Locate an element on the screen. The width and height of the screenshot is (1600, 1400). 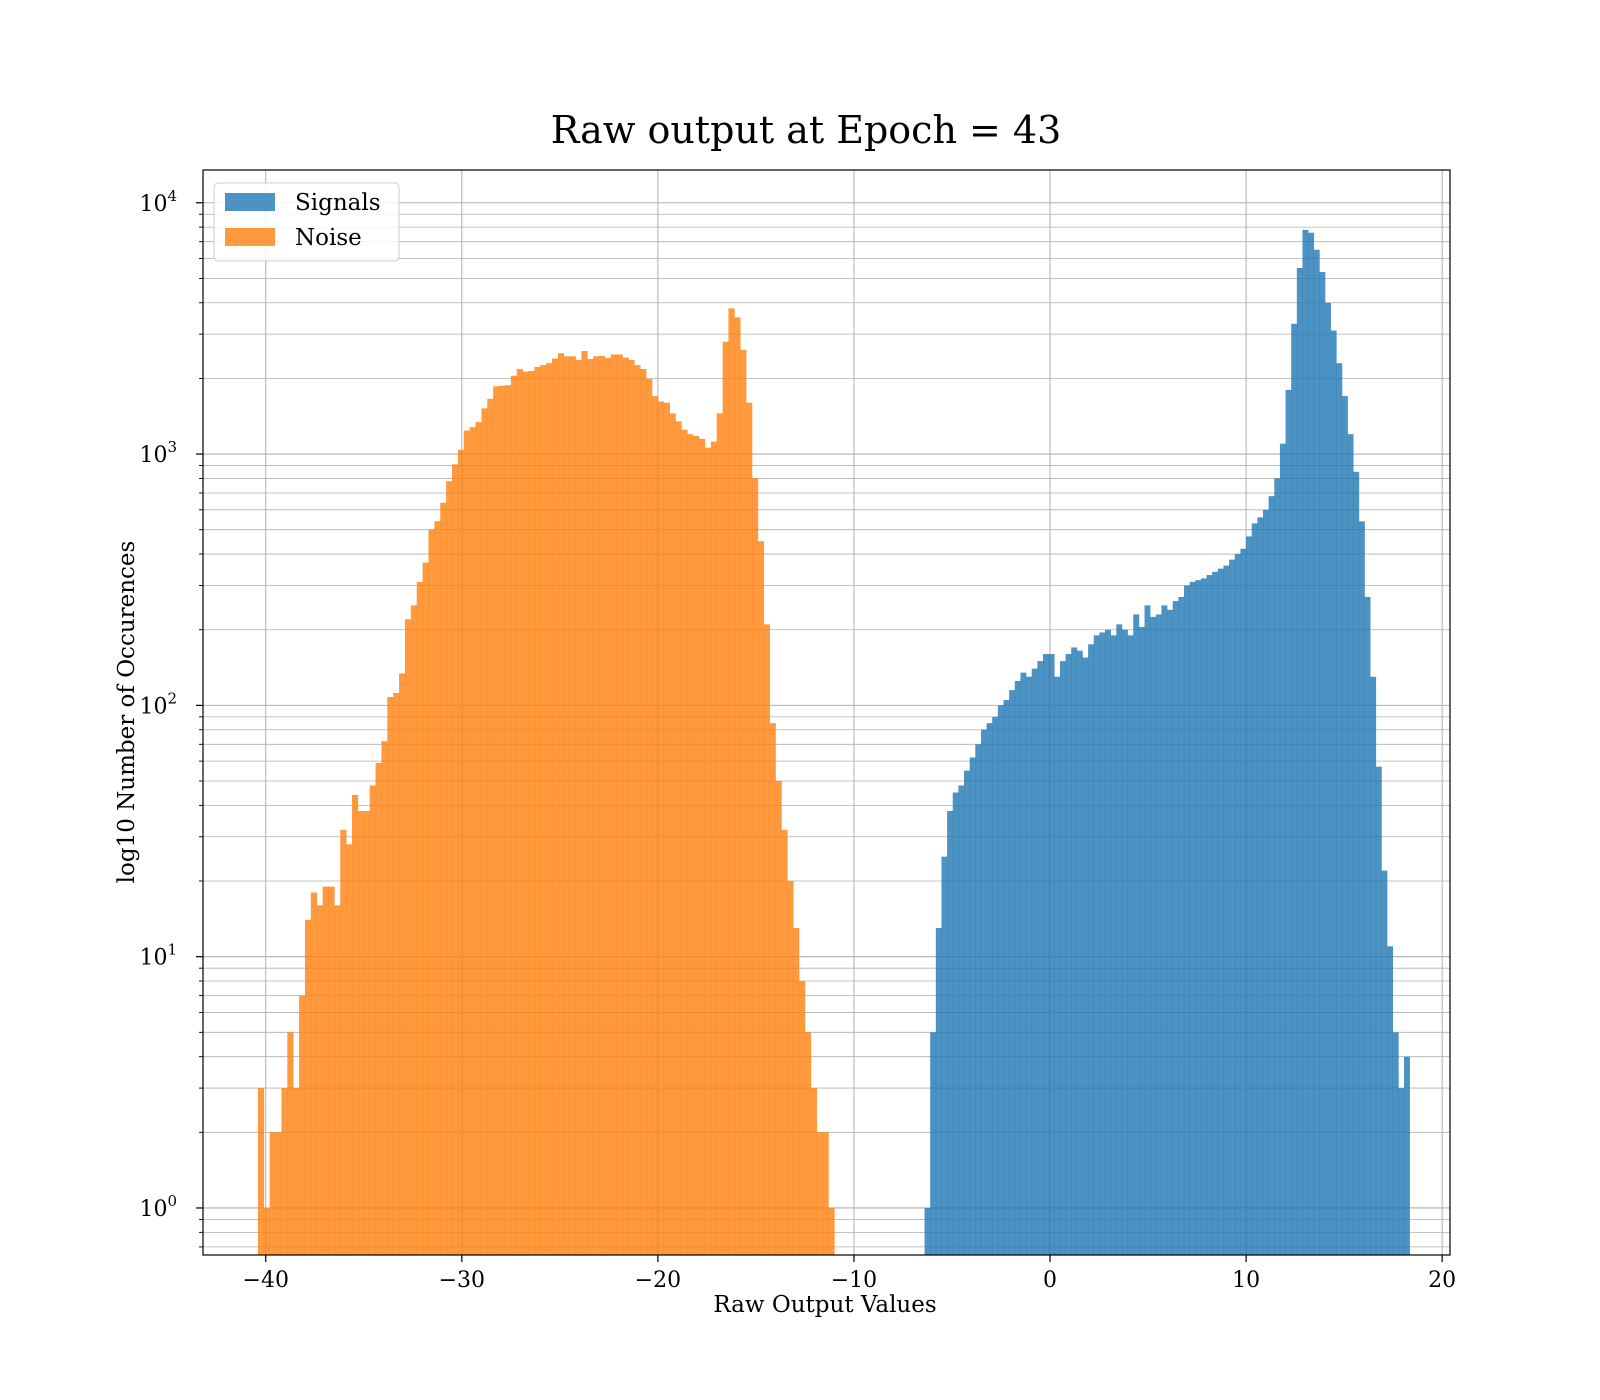
x-tick-label: 0 is located at coordinates (1050, 1280).